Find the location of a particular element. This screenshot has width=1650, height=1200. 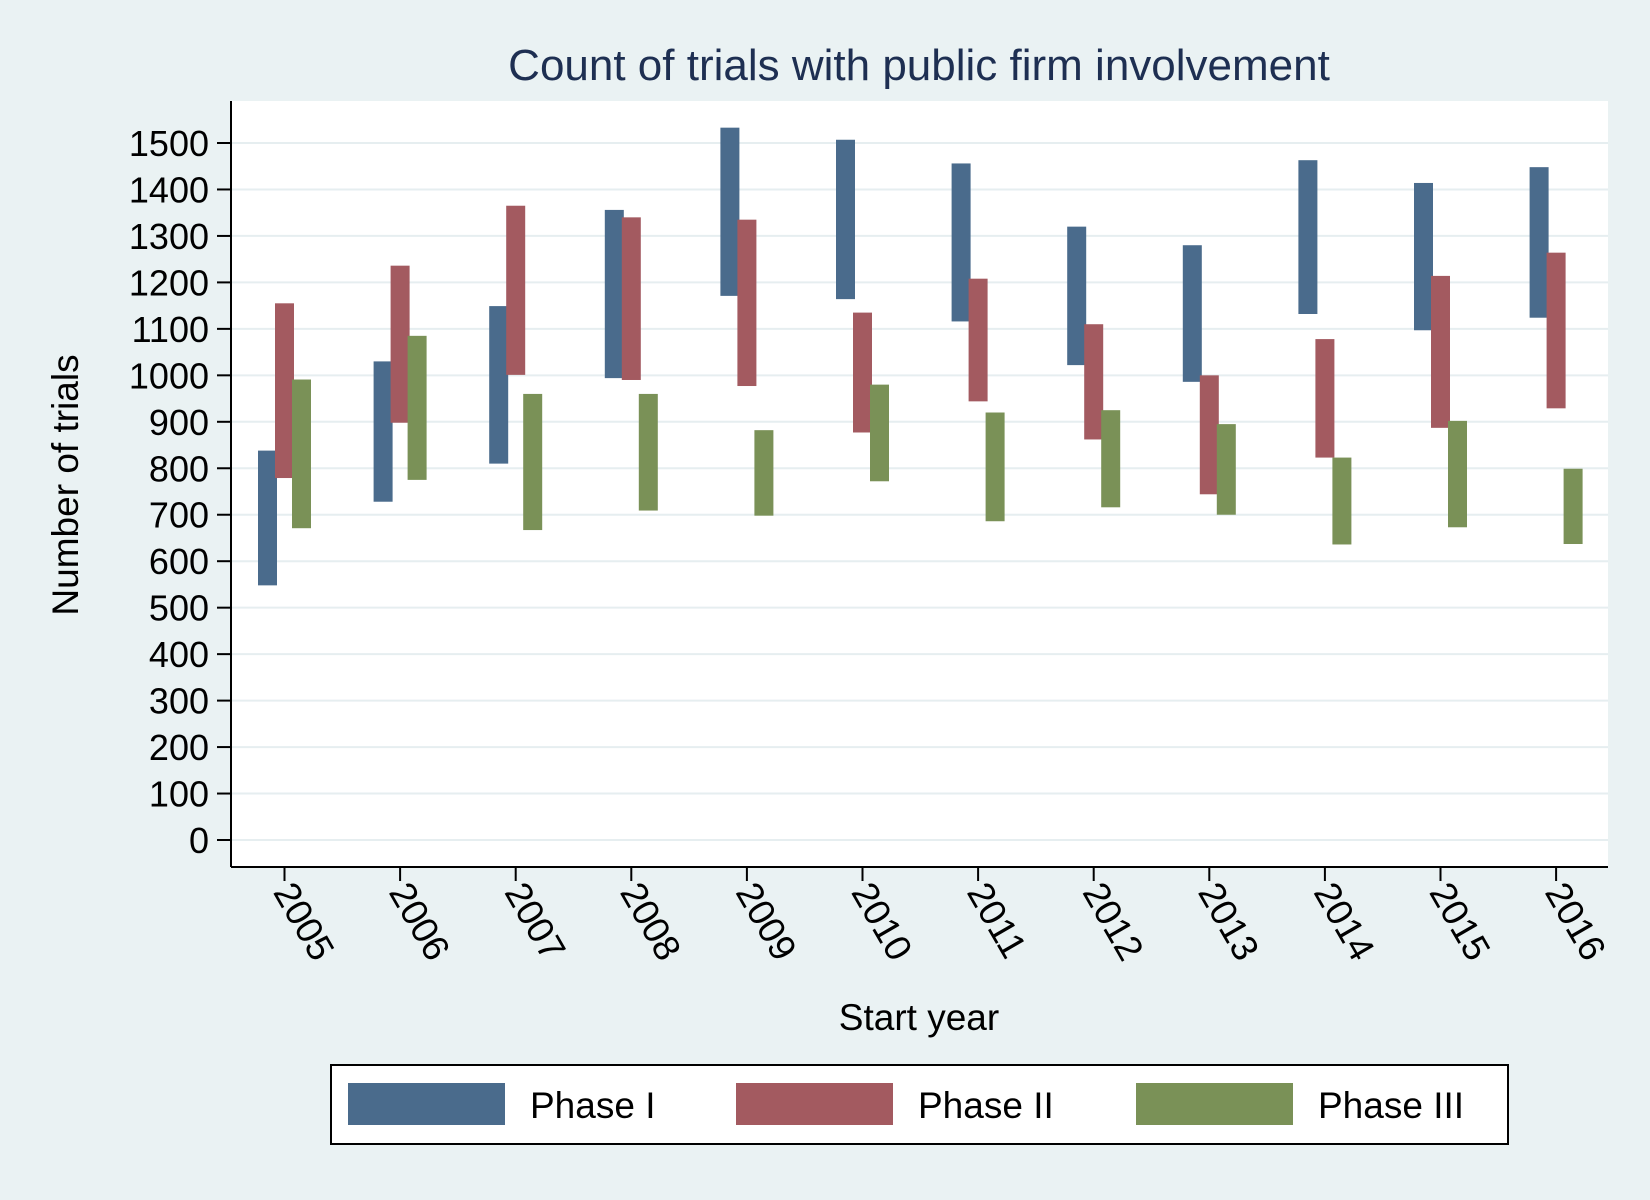

y-tick-label: 400 is located at coordinates (179, 654).